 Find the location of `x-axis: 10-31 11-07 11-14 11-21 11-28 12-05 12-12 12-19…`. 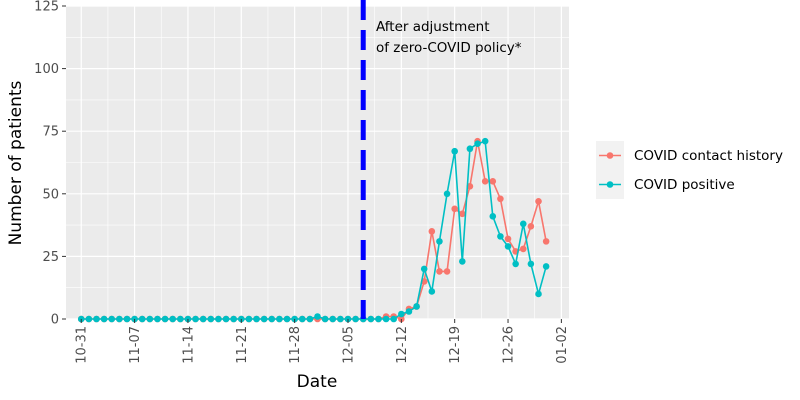

x-axis: 10-31 11-07 11-14 11-21 11-28 12-05 12-12 12-19… is located at coordinates (322, 341).